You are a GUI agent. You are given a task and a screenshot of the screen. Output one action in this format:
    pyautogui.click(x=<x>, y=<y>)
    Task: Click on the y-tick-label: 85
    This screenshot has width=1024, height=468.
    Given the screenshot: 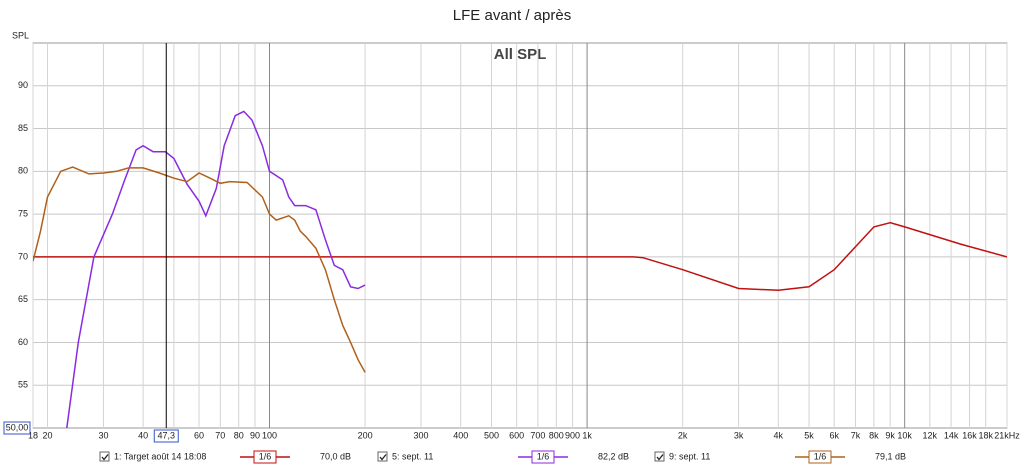 What is the action you would take?
    pyautogui.click(x=23, y=128)
    